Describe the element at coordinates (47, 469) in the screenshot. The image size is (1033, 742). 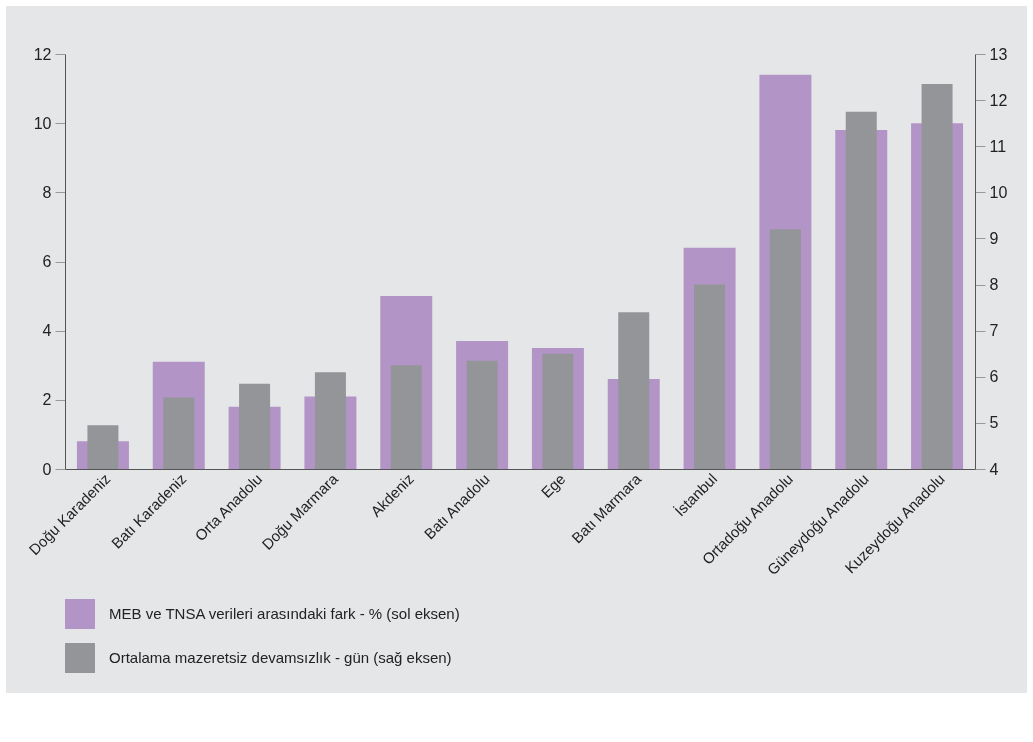
I see `y-tick-label: 0` at that location.